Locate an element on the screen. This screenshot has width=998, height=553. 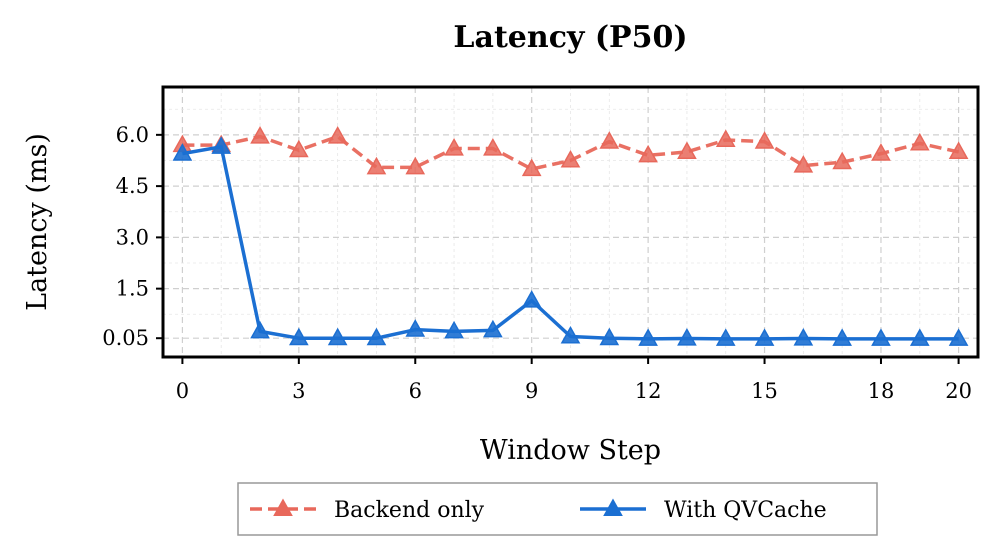
legend-item-1: With QVCache is located at coordinates (703, 510).